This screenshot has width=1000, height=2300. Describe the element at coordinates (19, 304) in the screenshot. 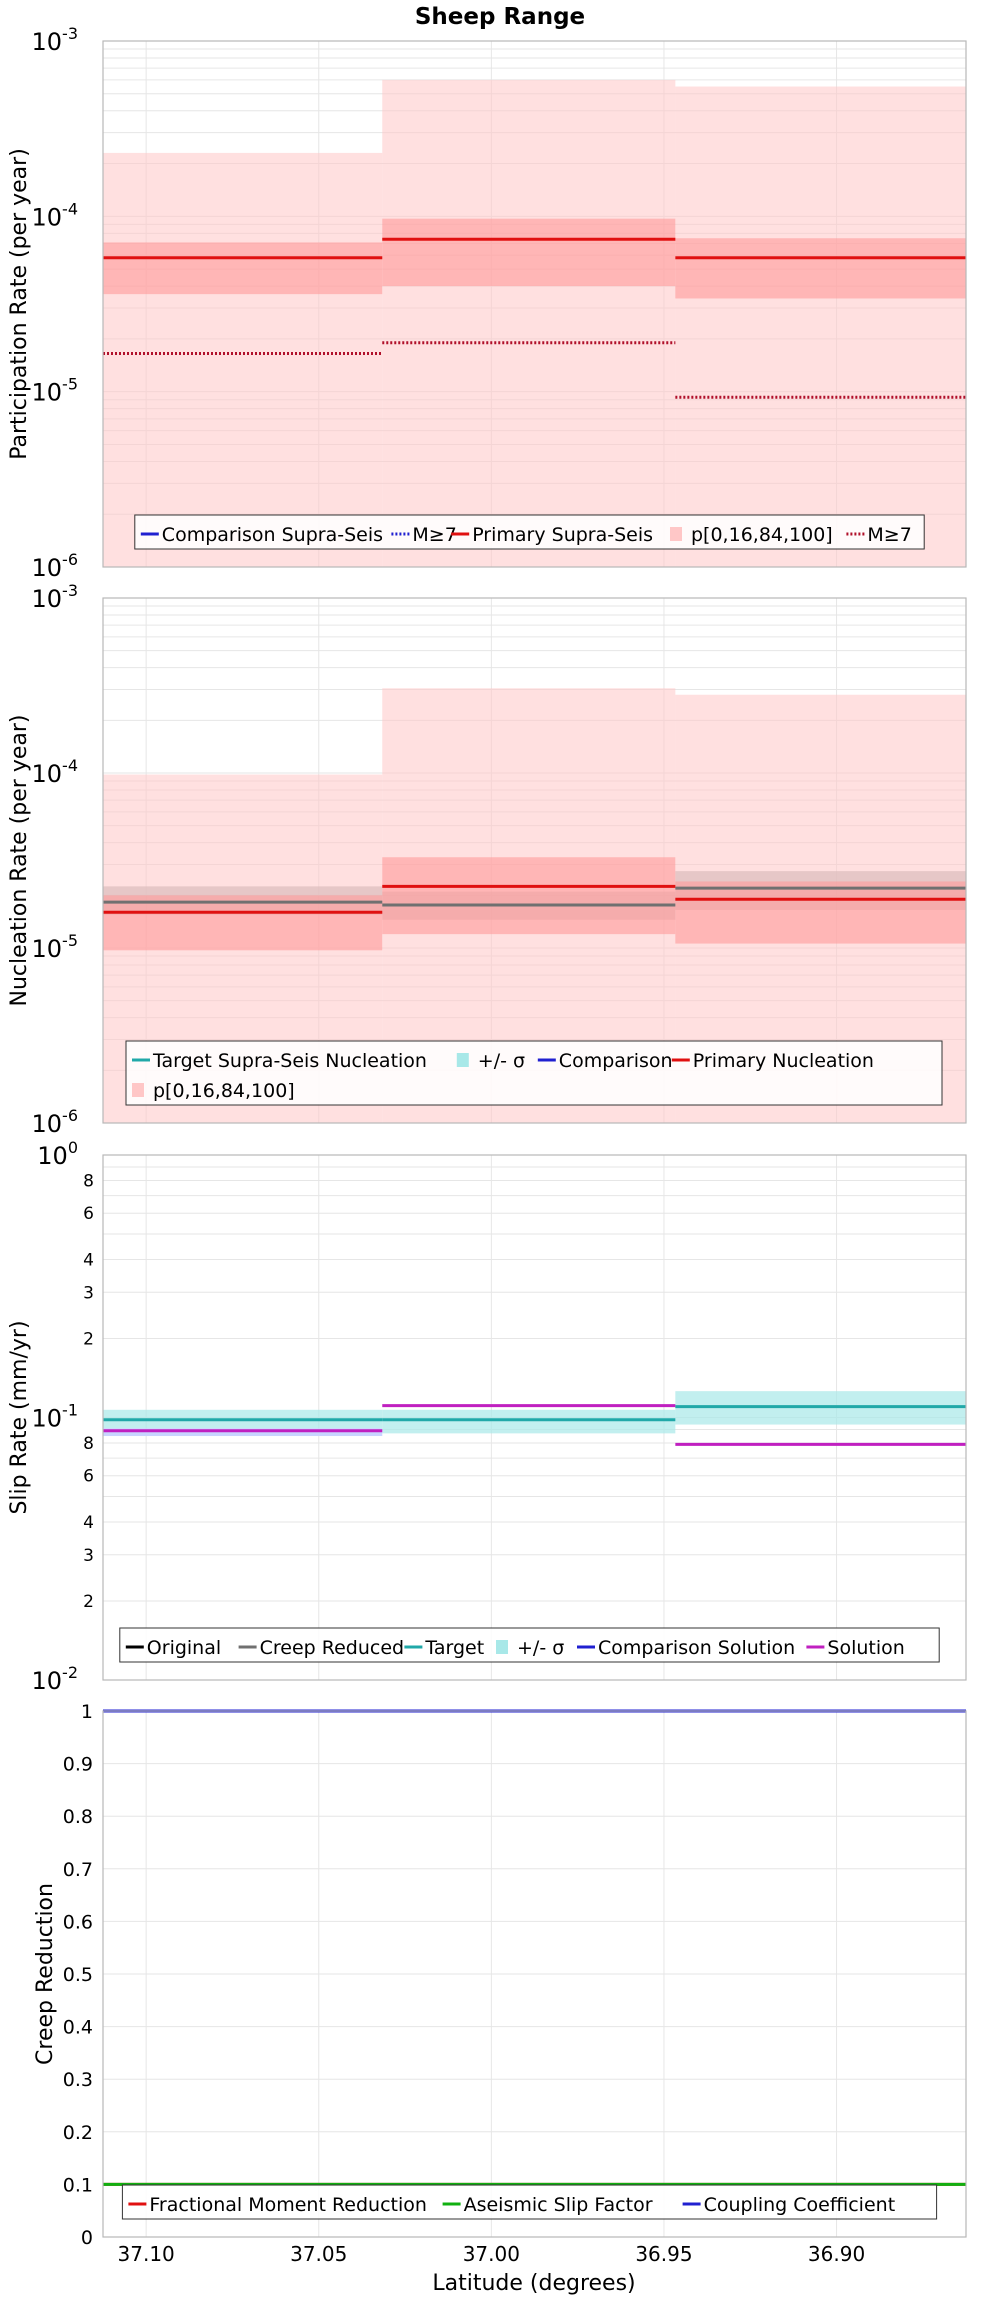

I see `y-axis-label: Participation Rate (per year)` at that location.